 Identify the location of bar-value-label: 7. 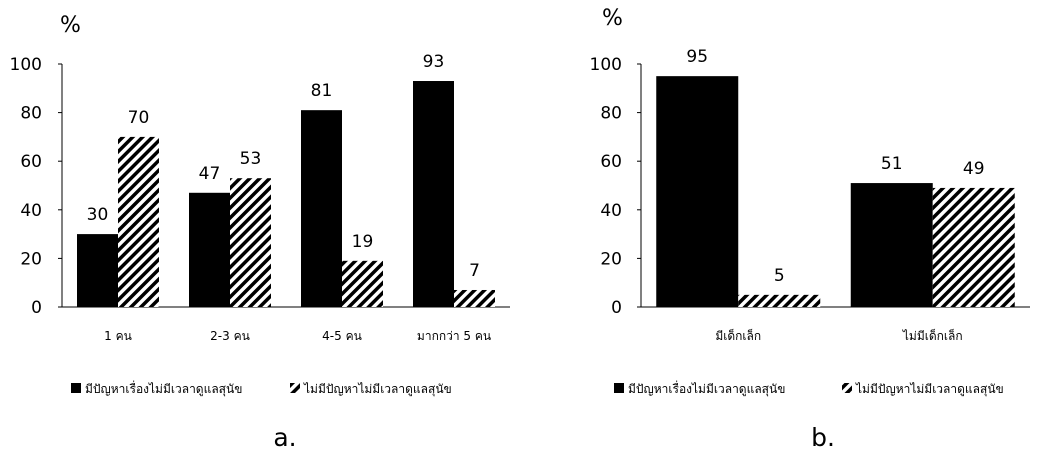
(474, 271).